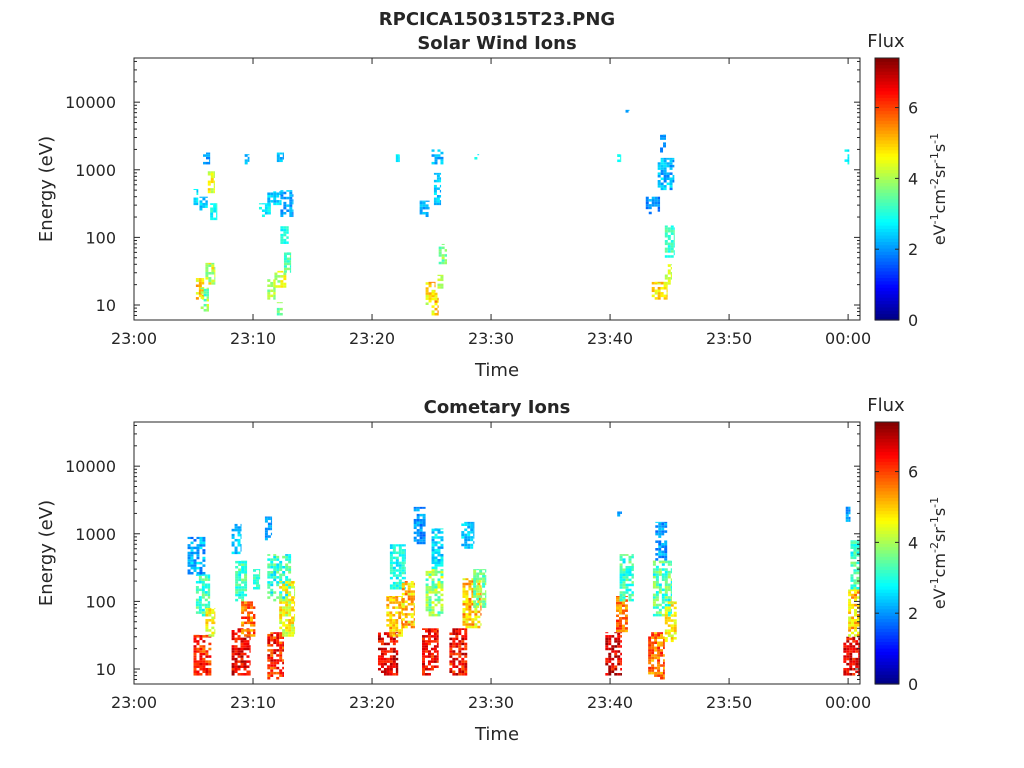  Describe the element at coordinates (887, 189) in the screenshot. I see `colorbar-frame` at that location.